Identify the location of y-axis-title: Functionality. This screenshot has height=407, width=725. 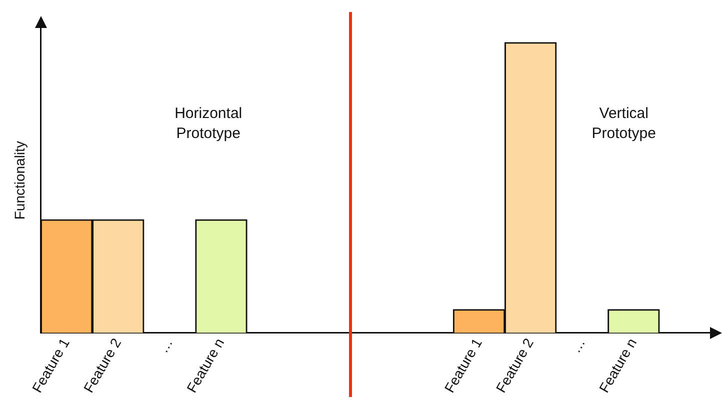
(19, 180).